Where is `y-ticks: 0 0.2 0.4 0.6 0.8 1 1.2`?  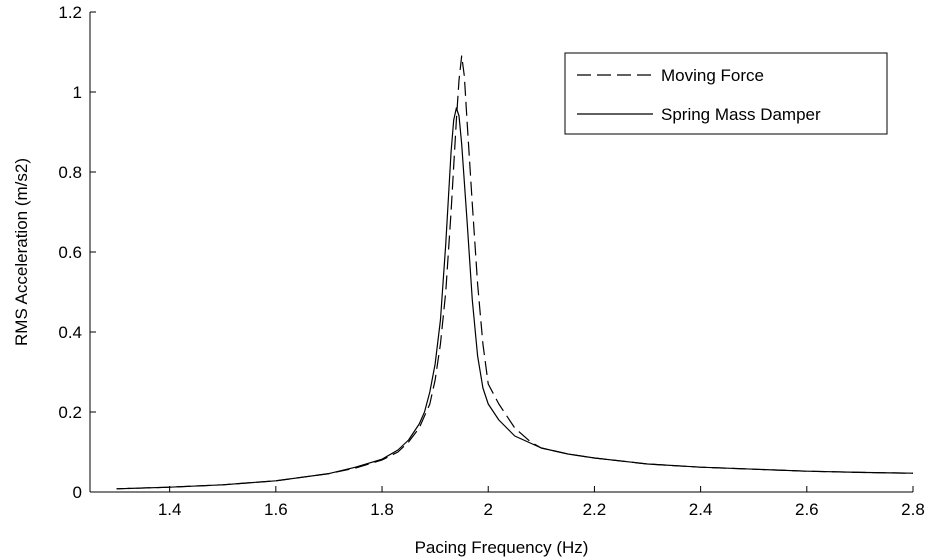
y-ticks: 0 0.2 0.4 0.6 0.8 1 1.2 is located at coordinates (77, 252).